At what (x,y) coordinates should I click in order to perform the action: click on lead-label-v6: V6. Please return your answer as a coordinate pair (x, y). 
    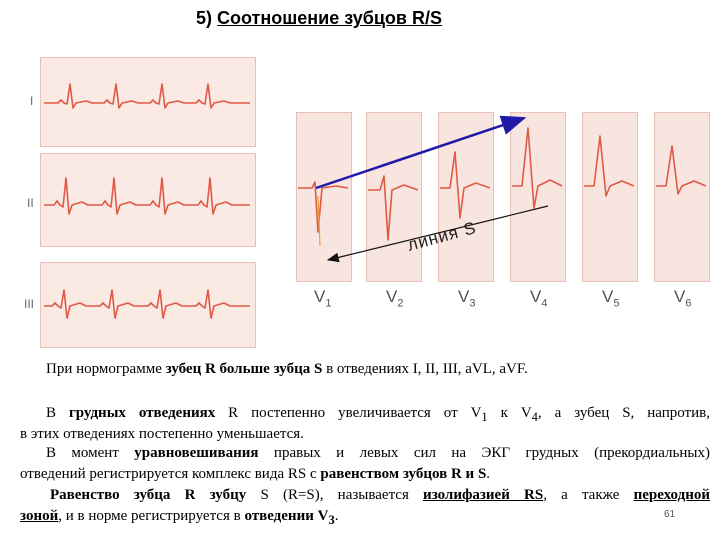
    Looking at the image, I should click on (683, 298).